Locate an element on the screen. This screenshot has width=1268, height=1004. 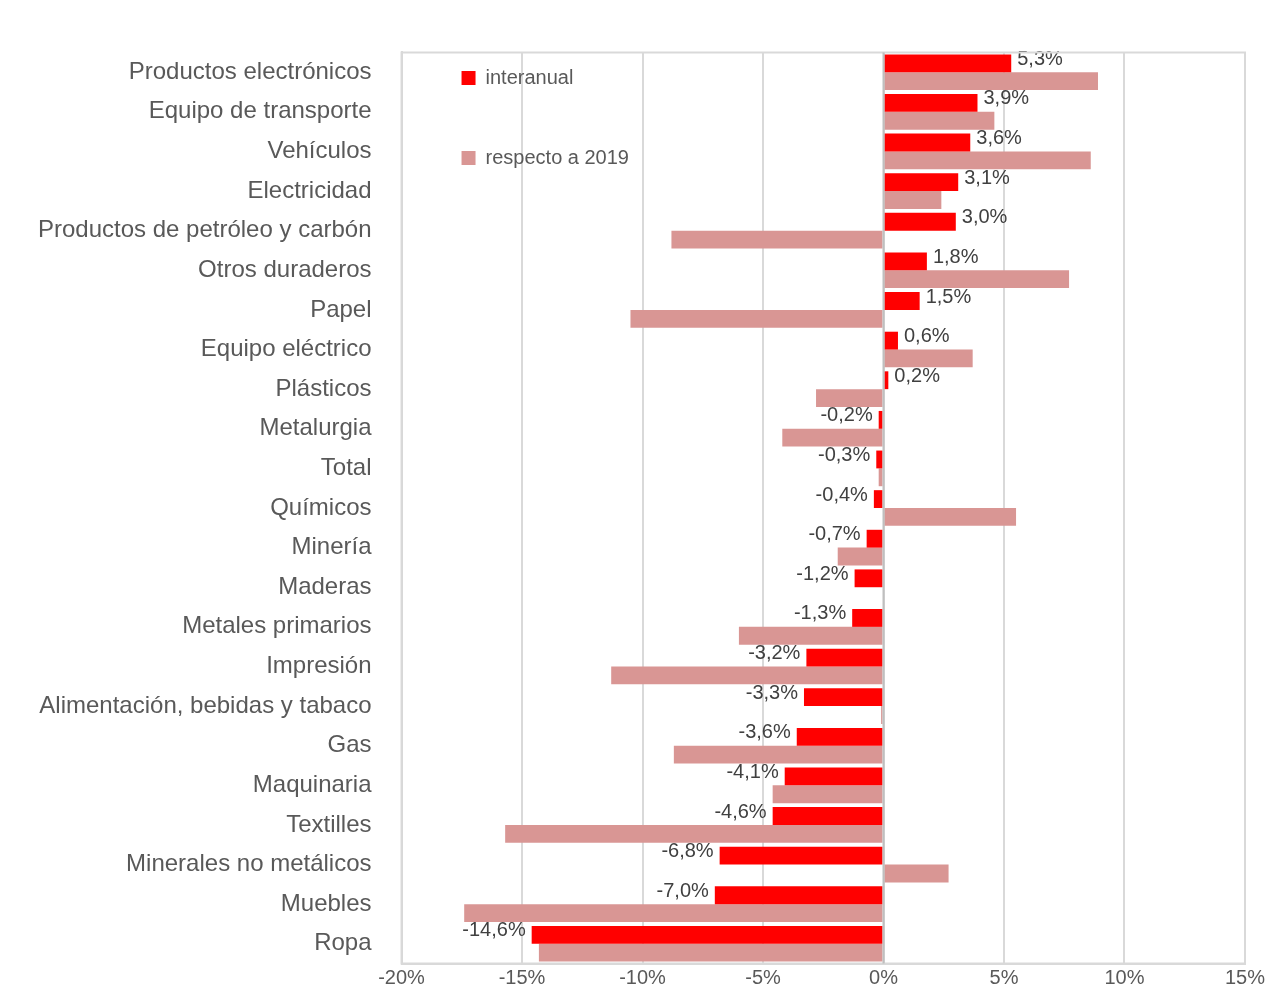
y-tick-label: Papel is located at coordinates (341, 308).